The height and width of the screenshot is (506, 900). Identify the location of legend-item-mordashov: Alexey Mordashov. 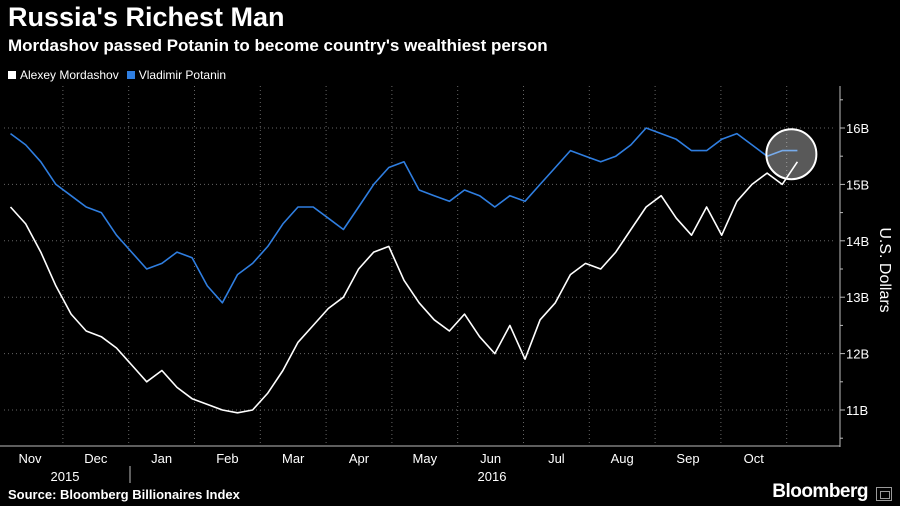
(63, 75).